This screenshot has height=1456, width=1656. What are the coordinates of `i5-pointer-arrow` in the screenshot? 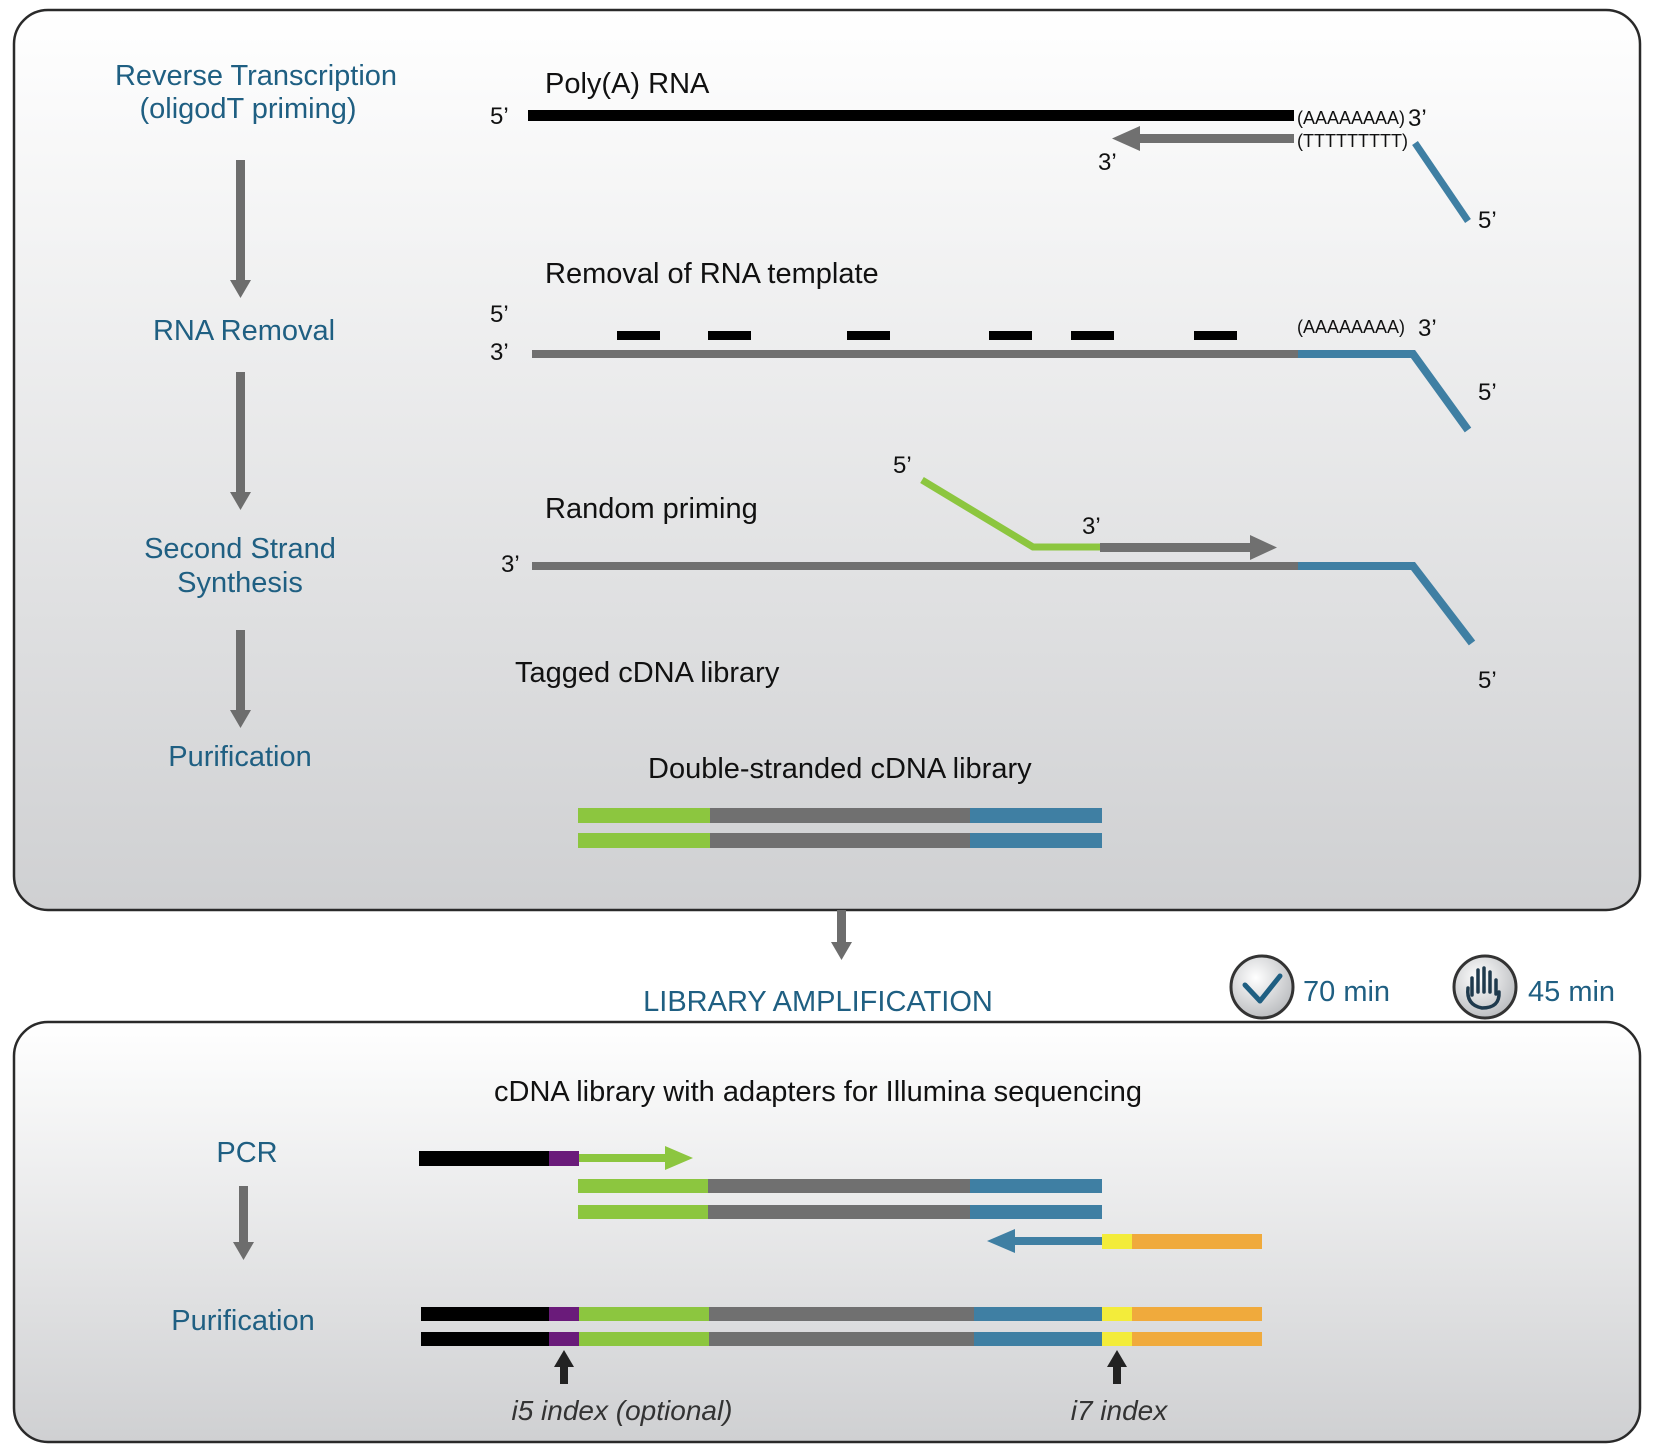 It's located at (564, 1367).